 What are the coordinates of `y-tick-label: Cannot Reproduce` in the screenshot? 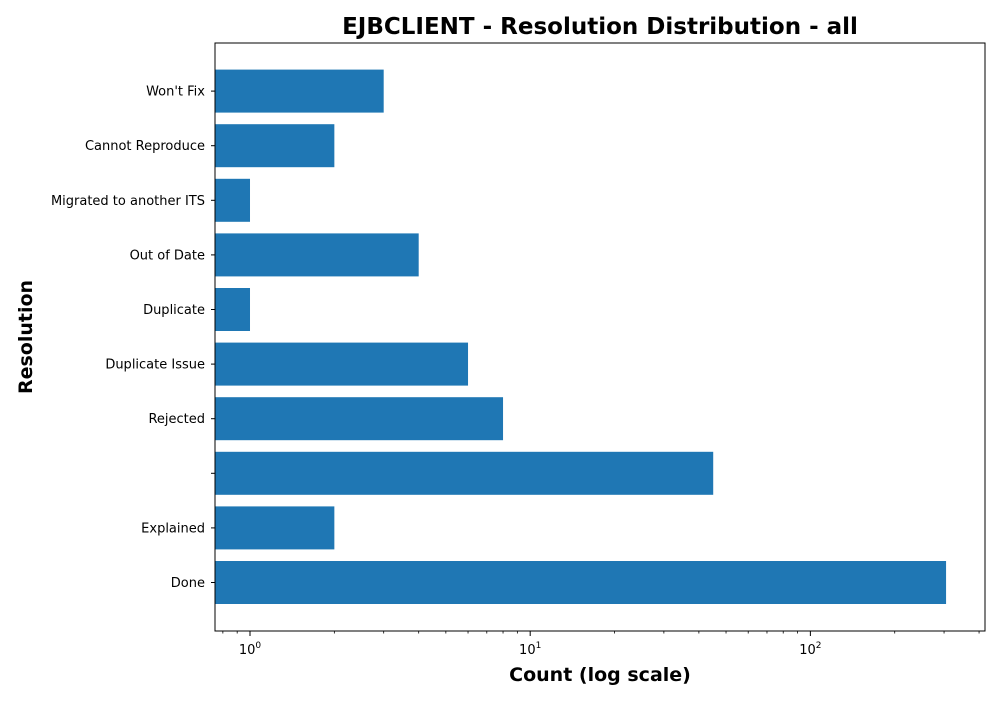 It's located at (145, 146).